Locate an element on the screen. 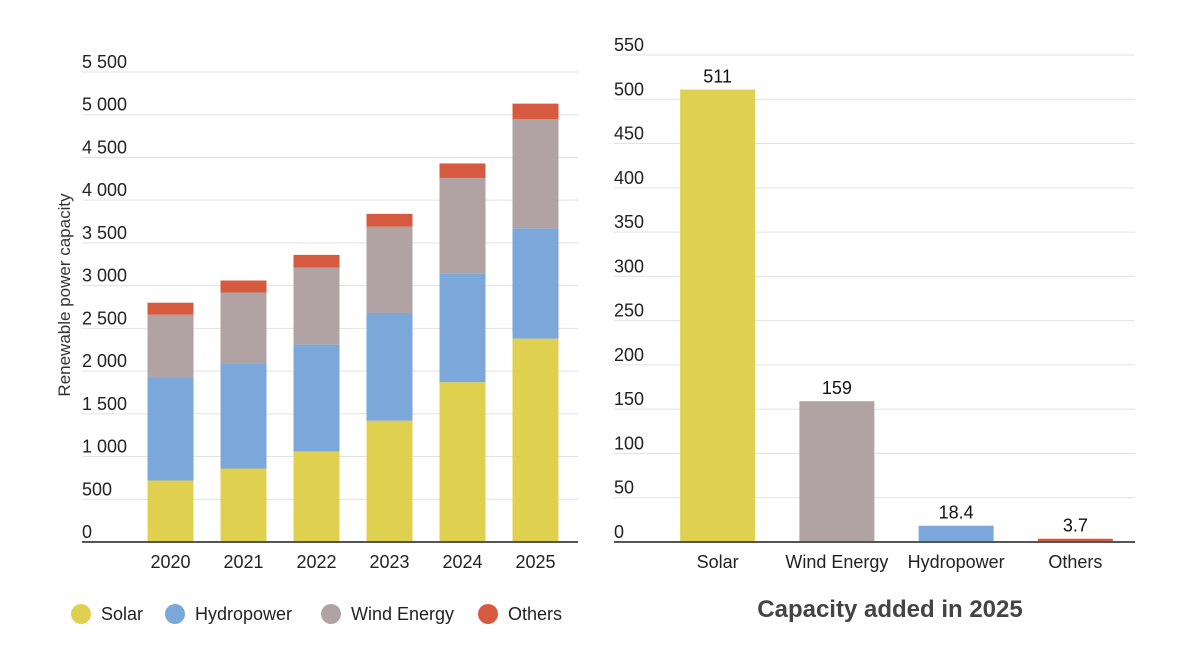  bar-wind-energy is located at coordinates (837, 471).